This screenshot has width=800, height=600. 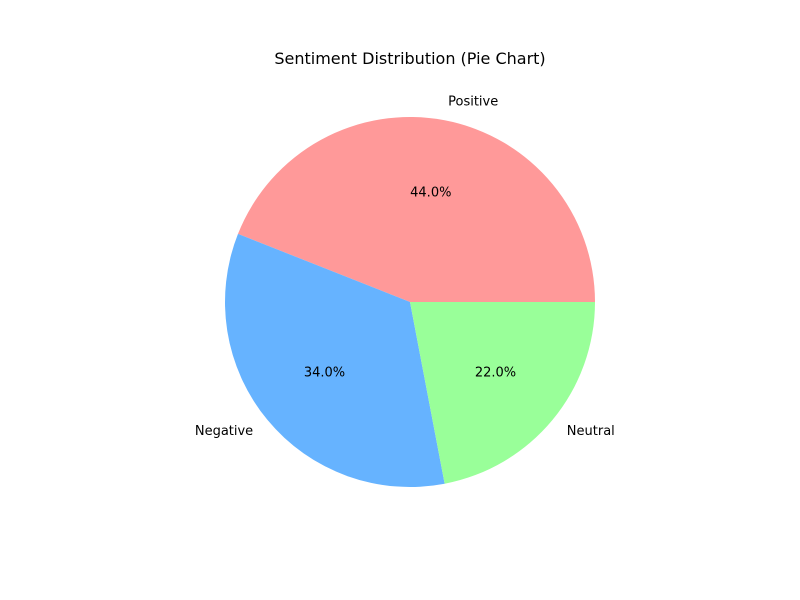 I want to click on pie-slice-positive, so click(x=416, y=209).